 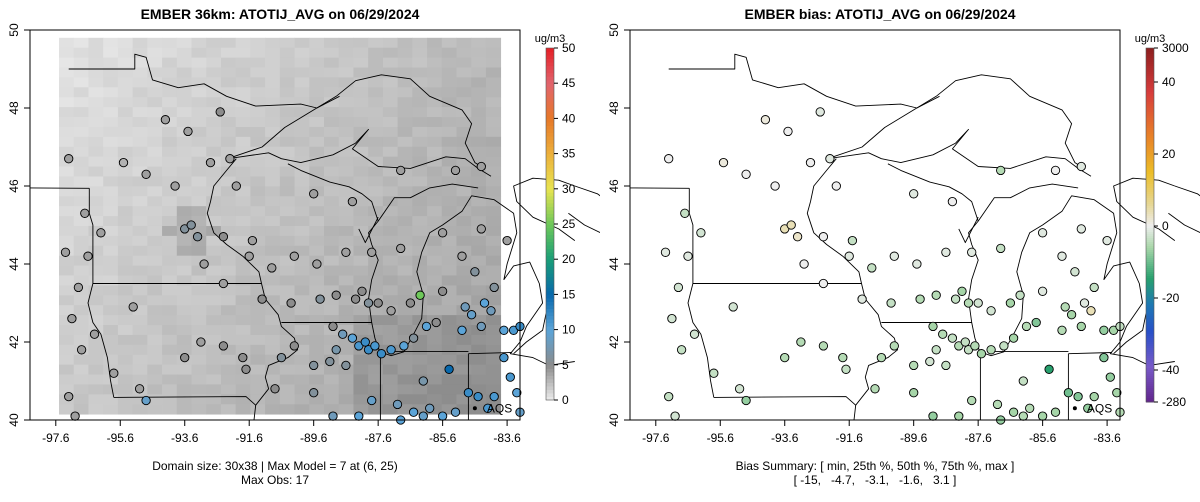 I want to click on colorbar-tick-label: 30, so click(x=569, y=189).